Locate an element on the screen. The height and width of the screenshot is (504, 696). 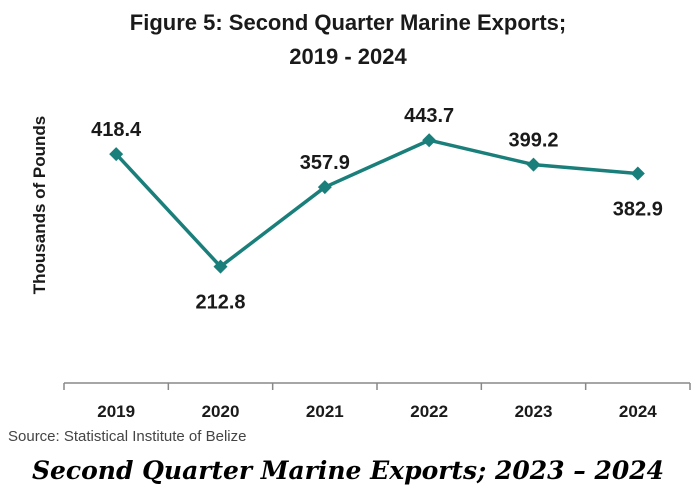
data-label: 382.9 is located at coordinates (638, 209).